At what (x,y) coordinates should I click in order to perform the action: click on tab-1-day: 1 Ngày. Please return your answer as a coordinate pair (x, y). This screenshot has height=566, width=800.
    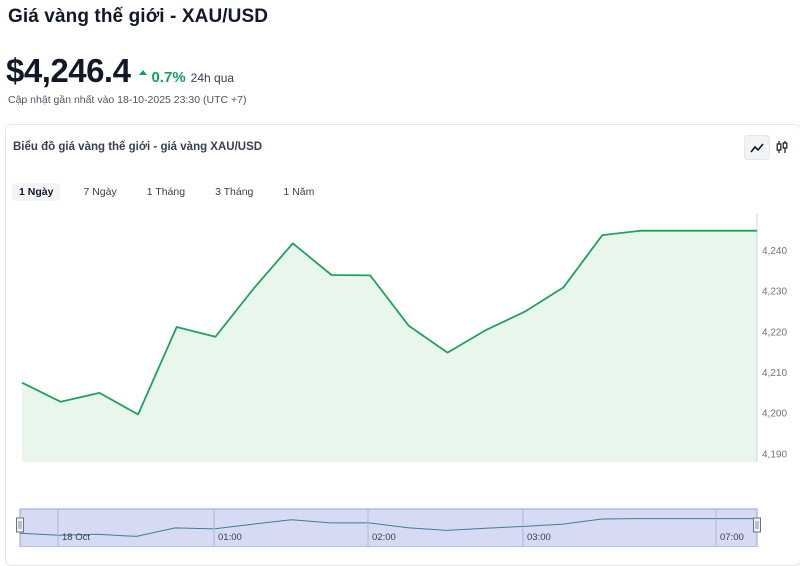
    Looking at the image, I should click on (36, 192).